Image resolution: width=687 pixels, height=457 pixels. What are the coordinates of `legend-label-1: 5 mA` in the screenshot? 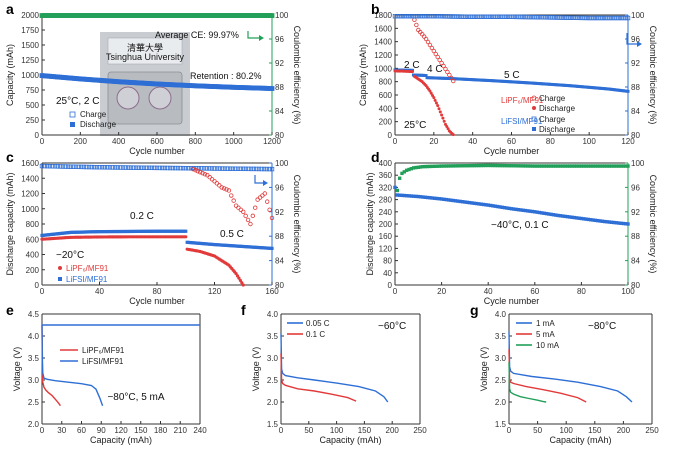 It's located at (545, 334).